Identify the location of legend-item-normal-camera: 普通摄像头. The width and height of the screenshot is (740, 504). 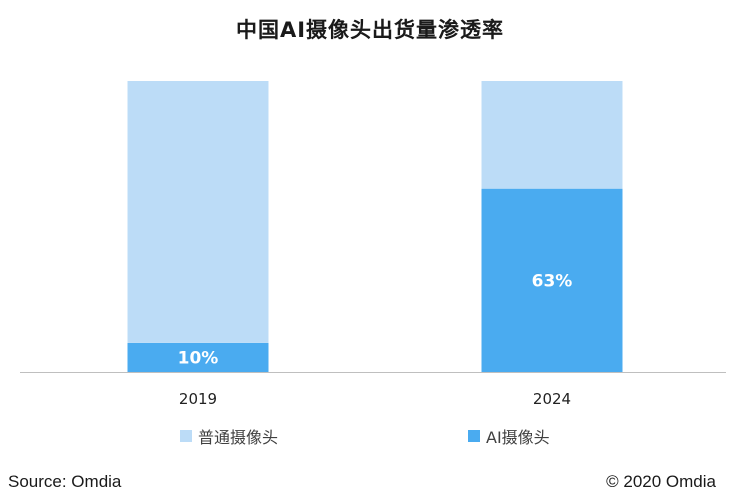
(229, 436).